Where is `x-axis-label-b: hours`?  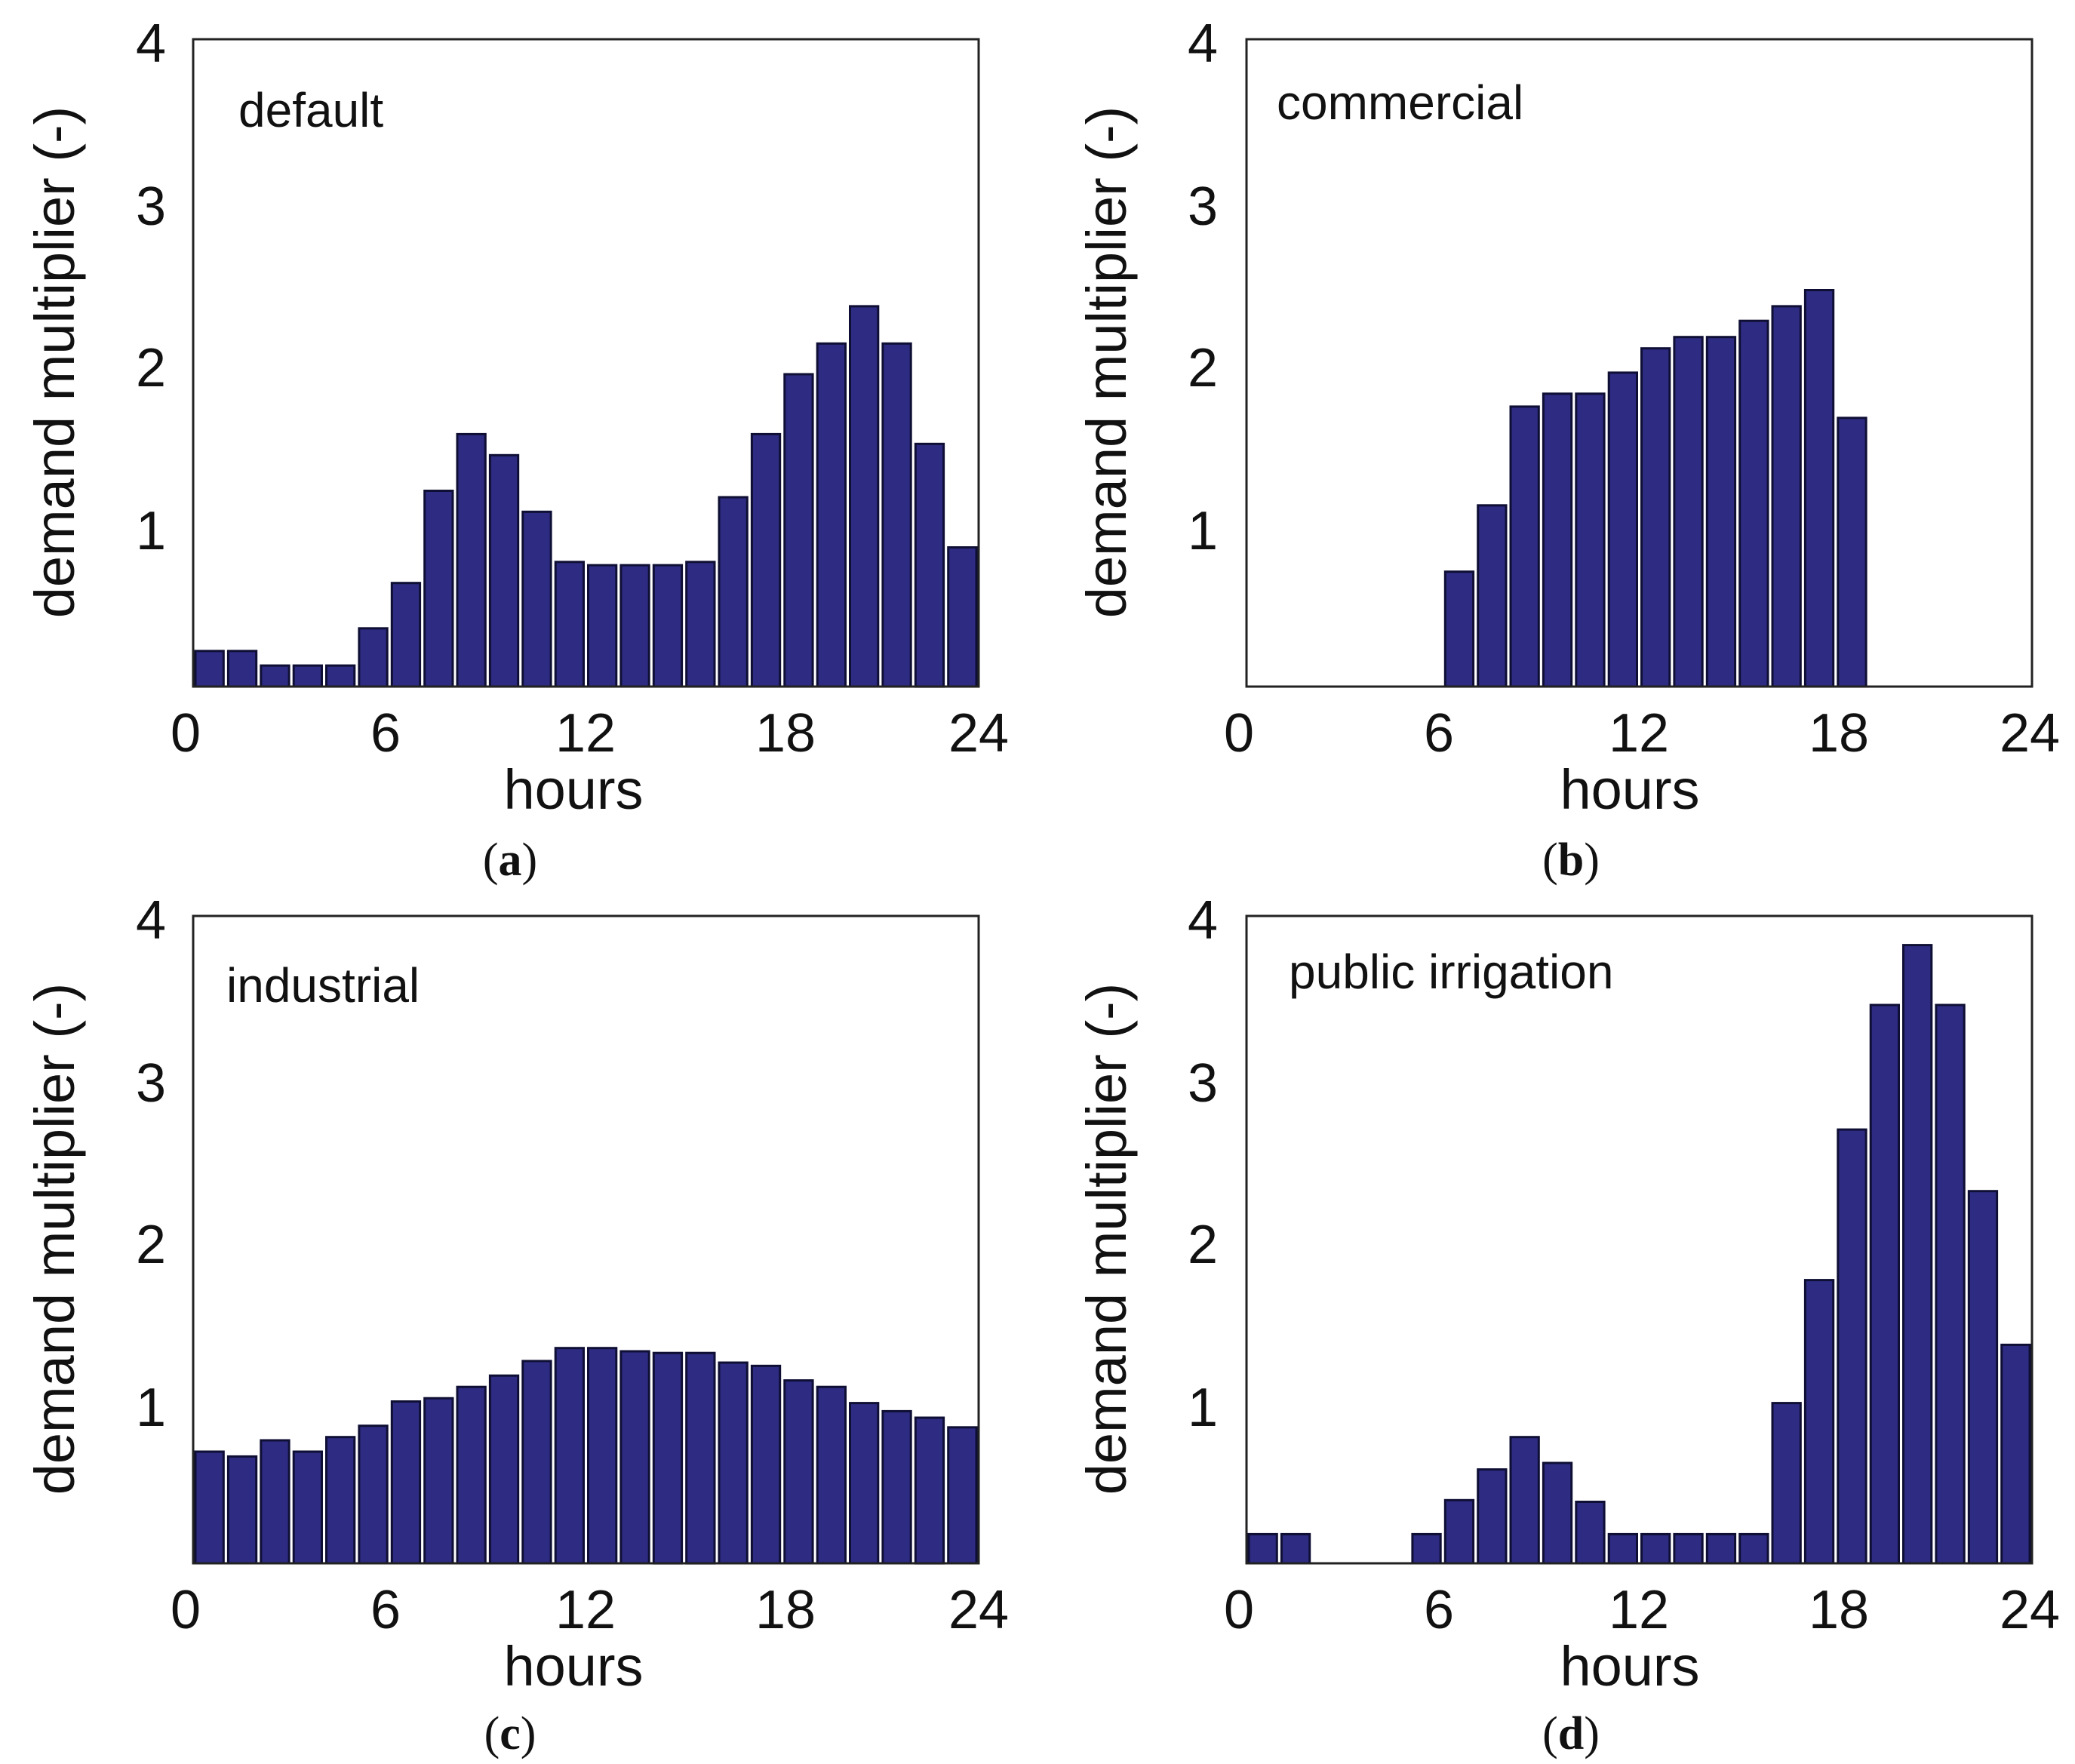
x-axis-label-b: hours is located at coordinates (1630, 789).